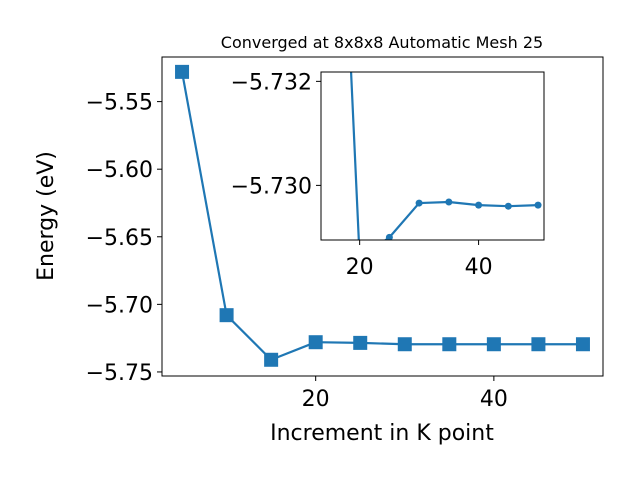 The image size is (640, 480). What do you see at coordinates (271, 186) in the screenshot?
I see `inset-y-tick-label: −5.730` at bounding box center [271, 186].